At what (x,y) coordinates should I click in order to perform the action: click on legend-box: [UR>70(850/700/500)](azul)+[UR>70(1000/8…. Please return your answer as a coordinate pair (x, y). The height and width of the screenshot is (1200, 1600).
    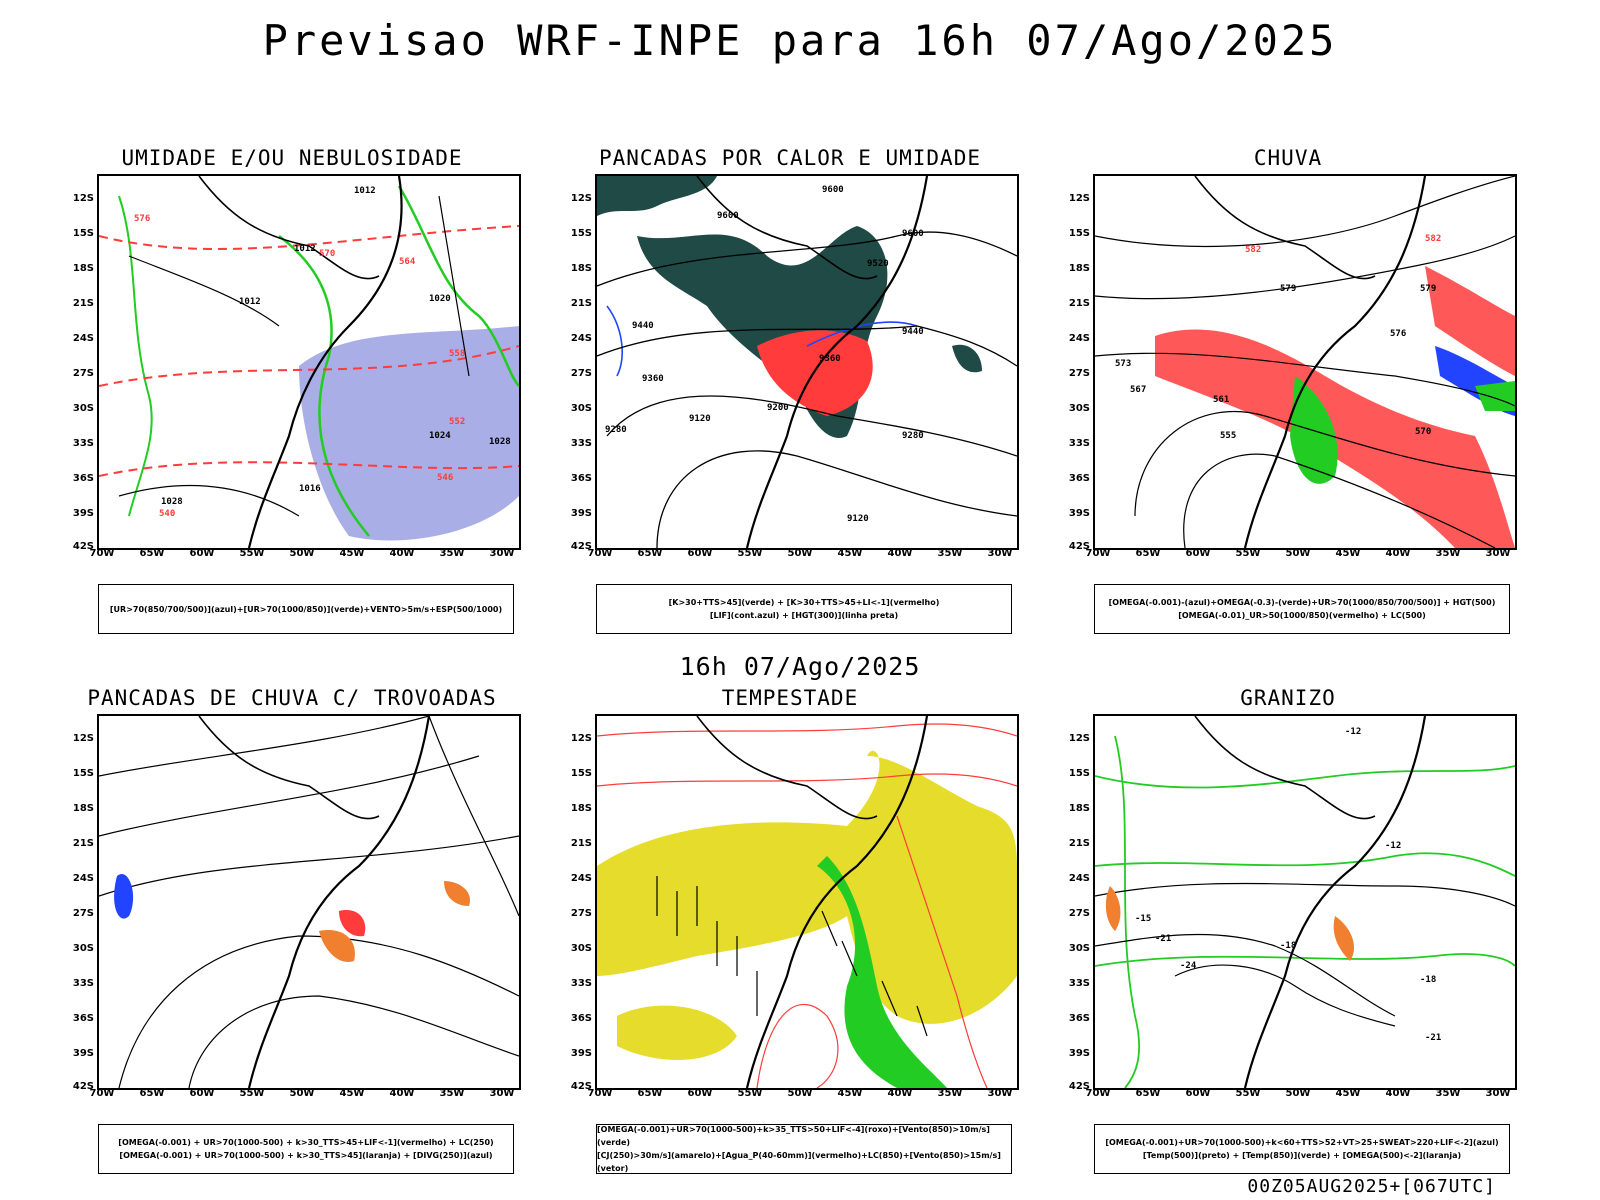
    Looking at the image, I should click on (306, 609).